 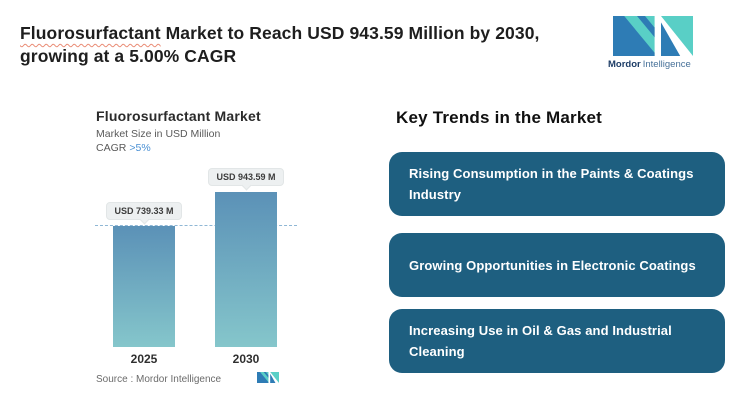 I want to click on chart-subtitle: Market Size in USD Million, so click(x=158, y=134).